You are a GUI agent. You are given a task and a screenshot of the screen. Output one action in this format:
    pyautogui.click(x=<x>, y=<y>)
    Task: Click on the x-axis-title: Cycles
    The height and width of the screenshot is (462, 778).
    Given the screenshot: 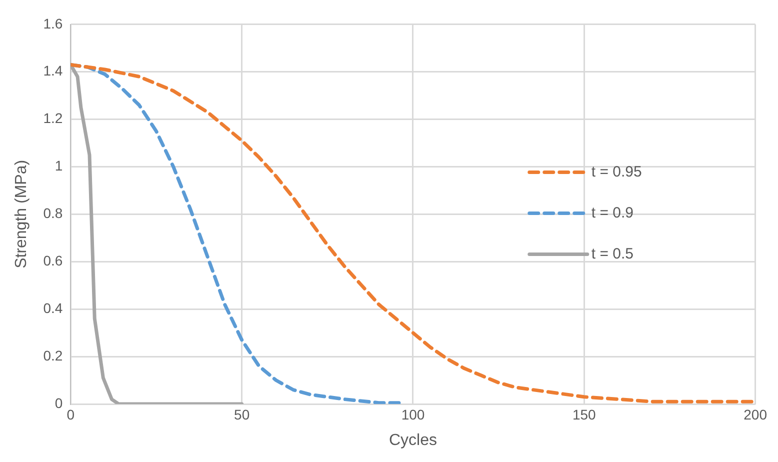 What is the action you would take?
    pyautogui.click(x=412, y=440)
    